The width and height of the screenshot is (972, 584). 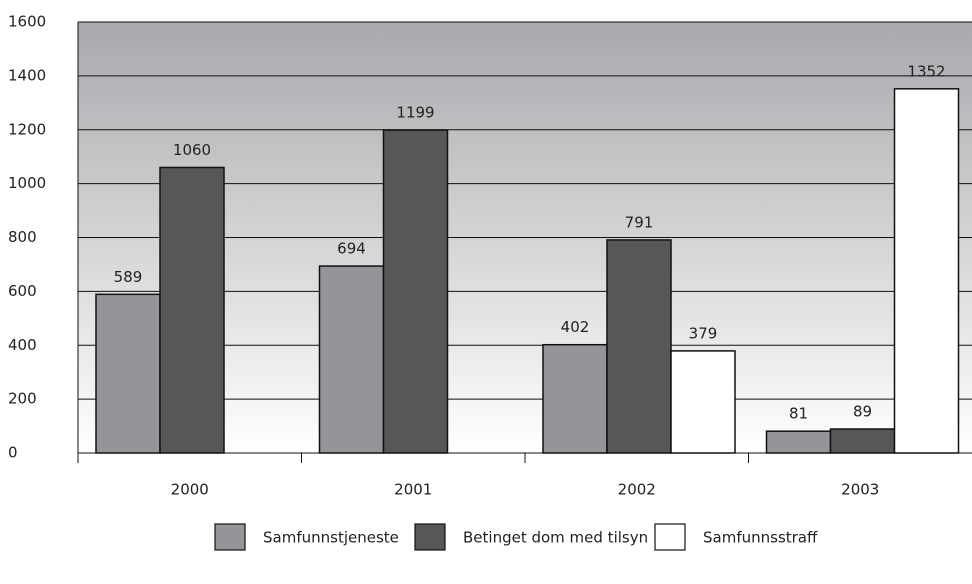 What do you see at coordinates (331, 538) in the screenshot?
I see `legend-label: Samfunnstjeneste` at bounding box center [331, 538].